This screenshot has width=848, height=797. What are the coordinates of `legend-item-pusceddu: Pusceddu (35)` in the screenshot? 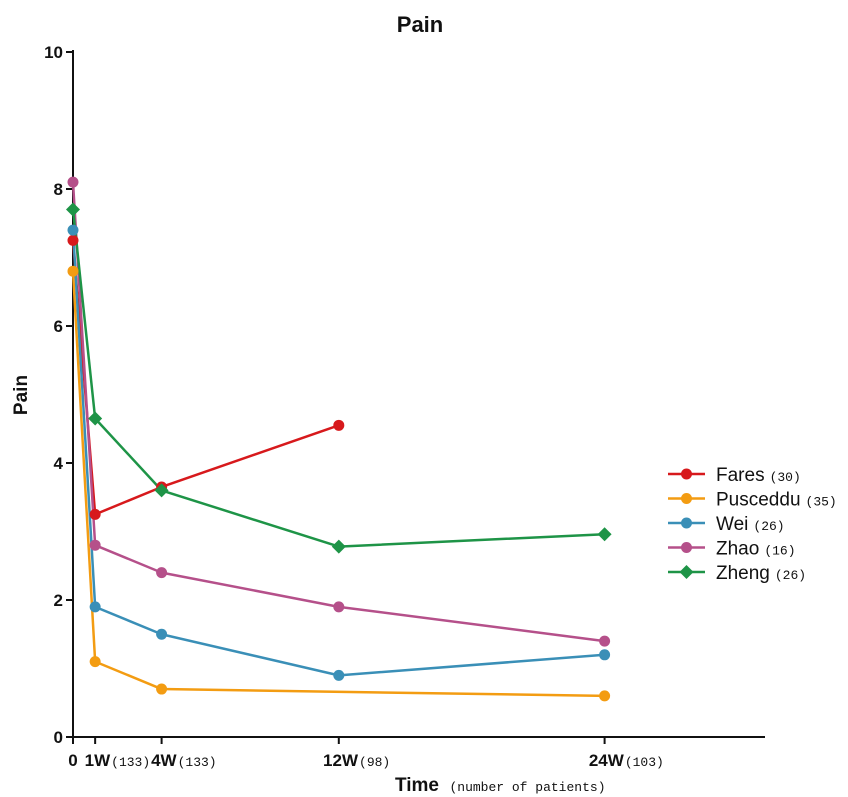 It's located at (752, 500).